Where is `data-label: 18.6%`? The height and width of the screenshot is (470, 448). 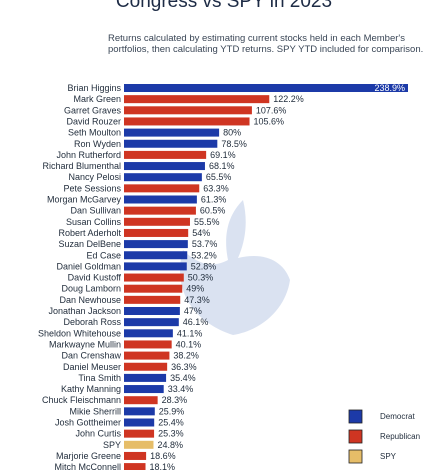
data-label: 18.6% is located at coordinates (163, 456).